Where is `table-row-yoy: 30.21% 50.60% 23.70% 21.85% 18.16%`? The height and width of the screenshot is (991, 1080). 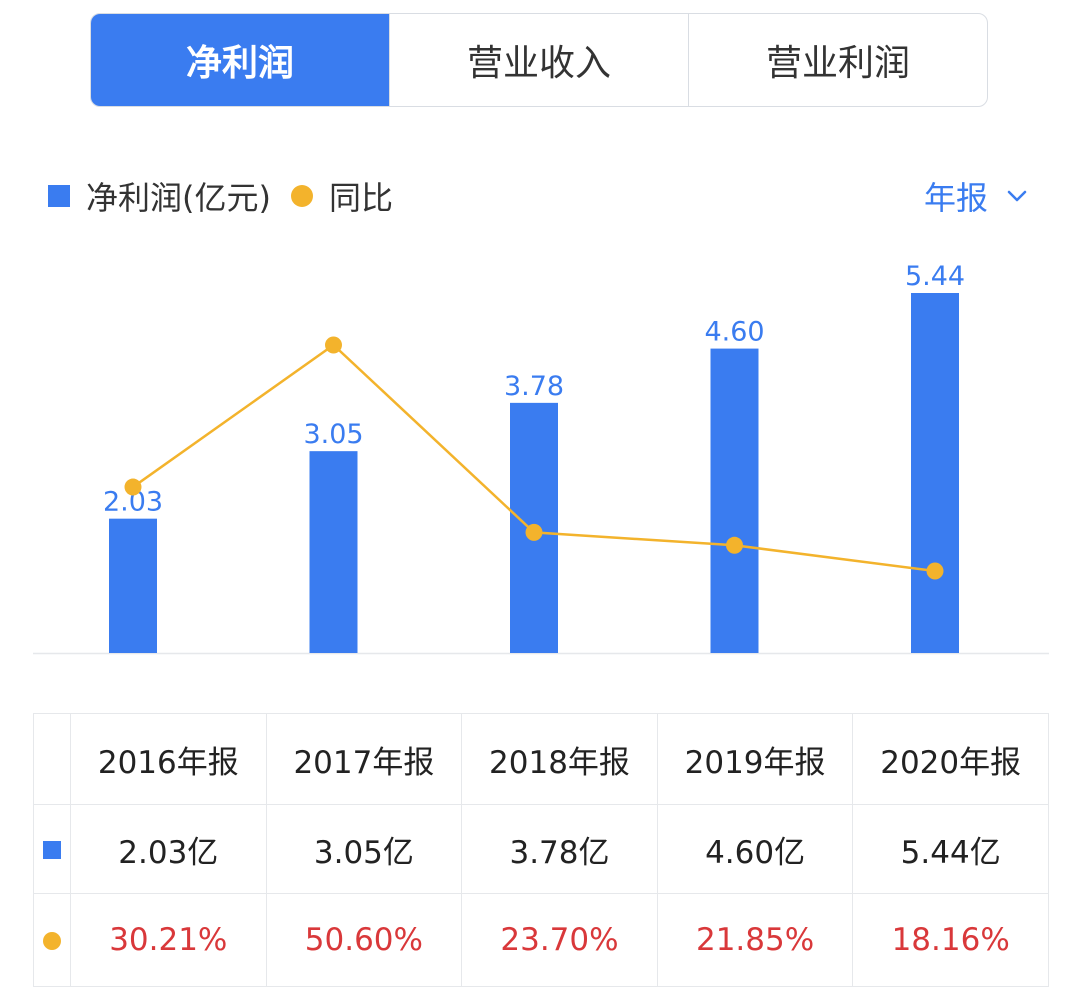 table-row-yoy: 30.21% 50.60% 23.70% 21.85% 18.16% is located at coordinates (541, 940).